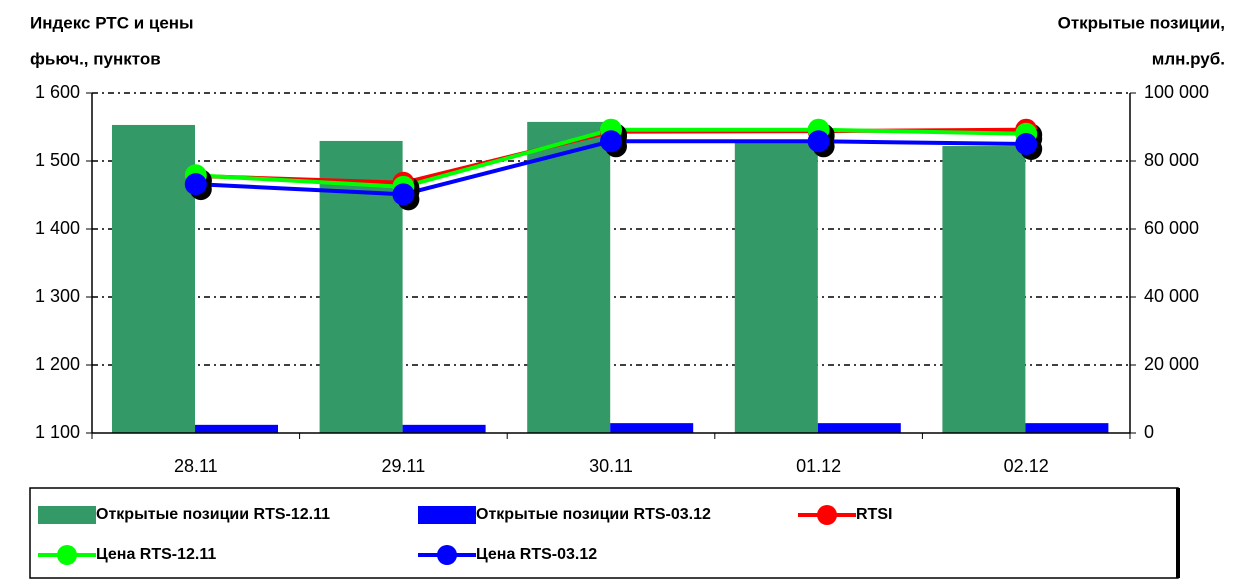  Describe the element at coordinates (57, 228) in the screenshot. I see `y-tick-label: 1 400` at that location.